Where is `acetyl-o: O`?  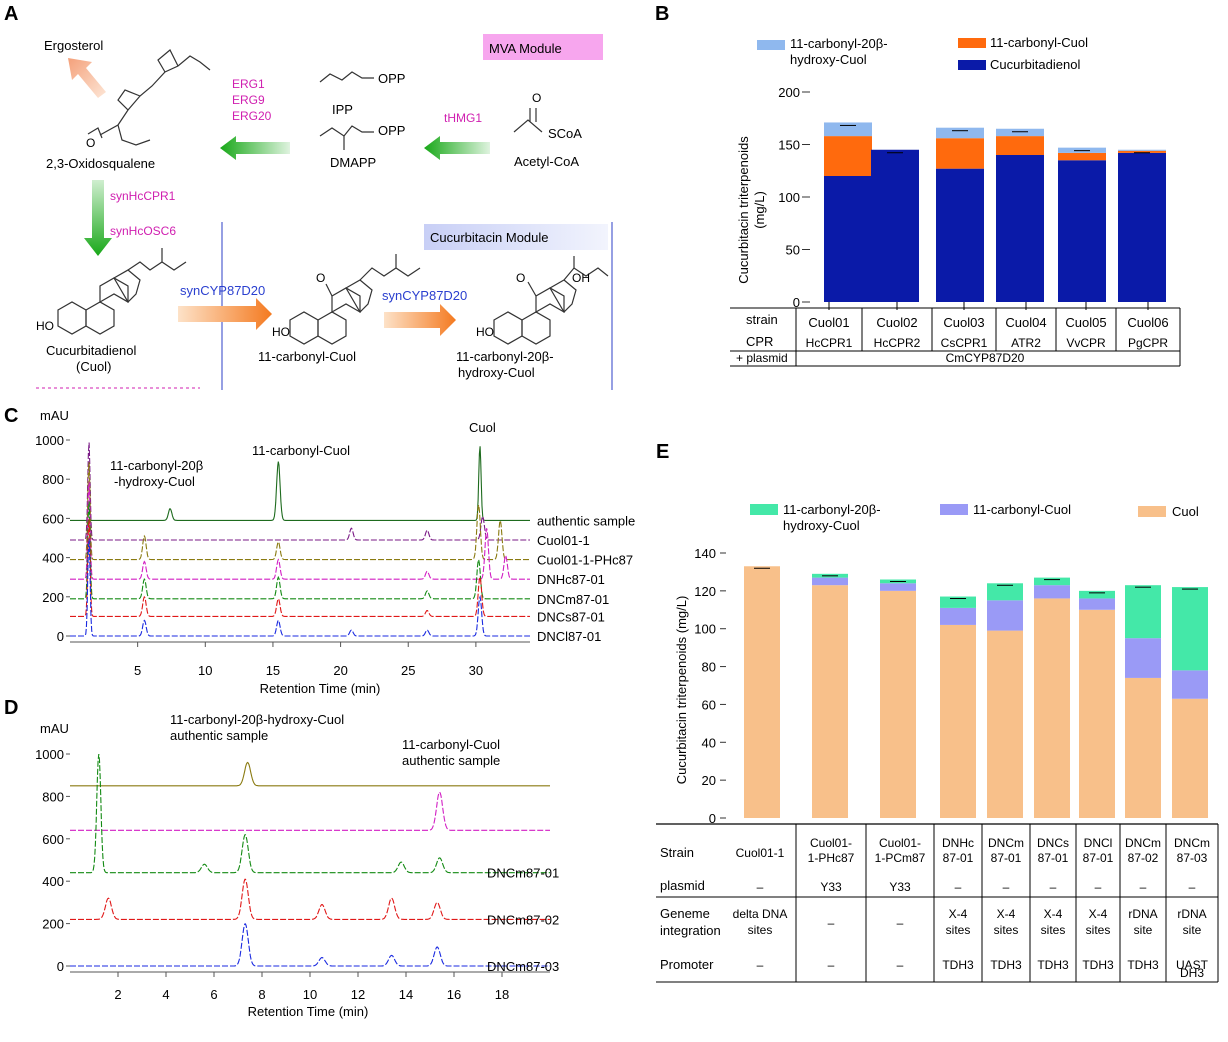 acetyl-o: O is located at coordinates (536, 98).